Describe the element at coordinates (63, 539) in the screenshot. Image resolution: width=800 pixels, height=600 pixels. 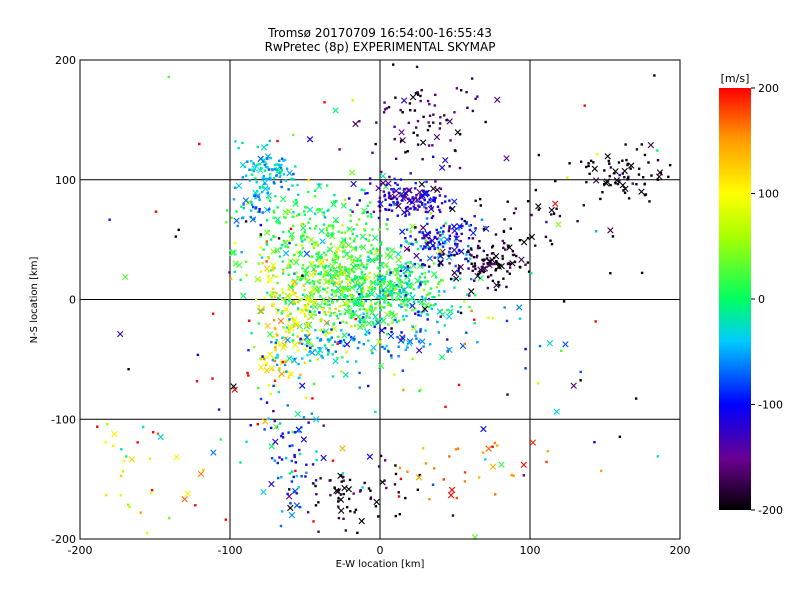
I see `y-tick-label: -200` at that location.